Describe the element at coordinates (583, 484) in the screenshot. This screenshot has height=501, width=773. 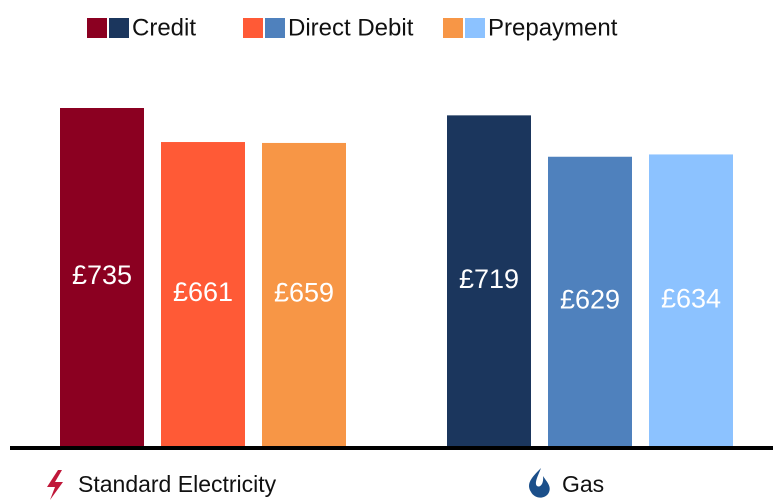
I see `category-label: Gas` at that location.